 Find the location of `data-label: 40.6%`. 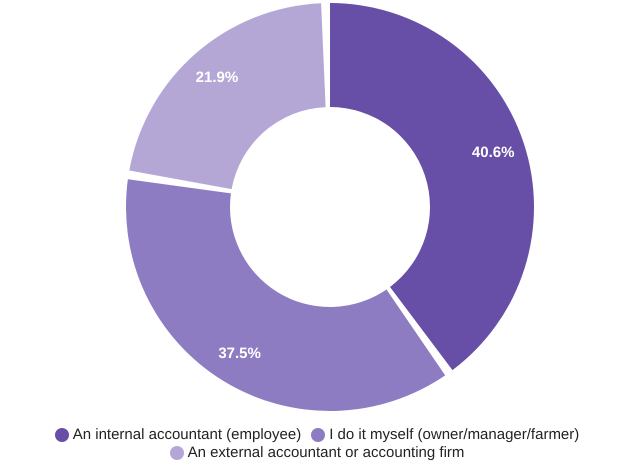

data-label: 40.6% is located at coordinates (493, 153).